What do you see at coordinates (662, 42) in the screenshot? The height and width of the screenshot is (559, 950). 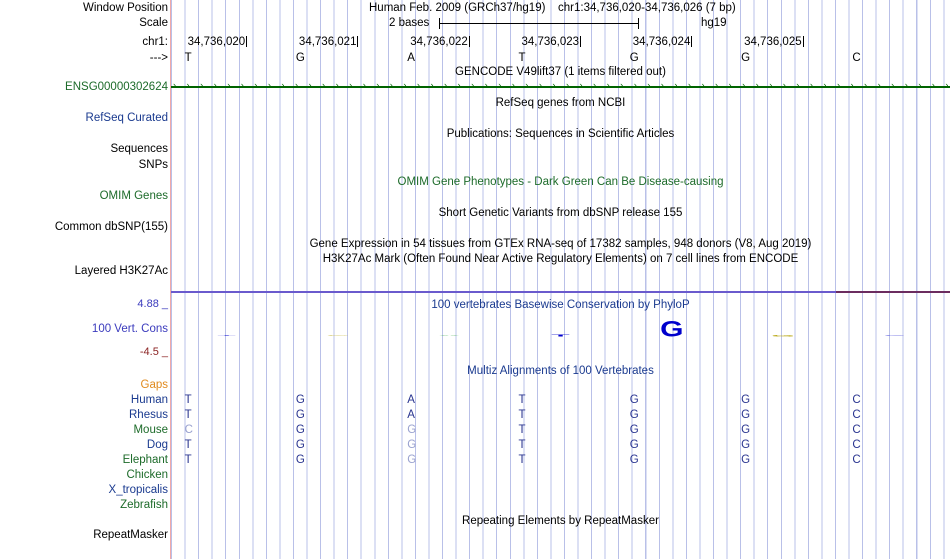 I see `ruler-tick: 34,736,024` at bounding box center [662, 42].